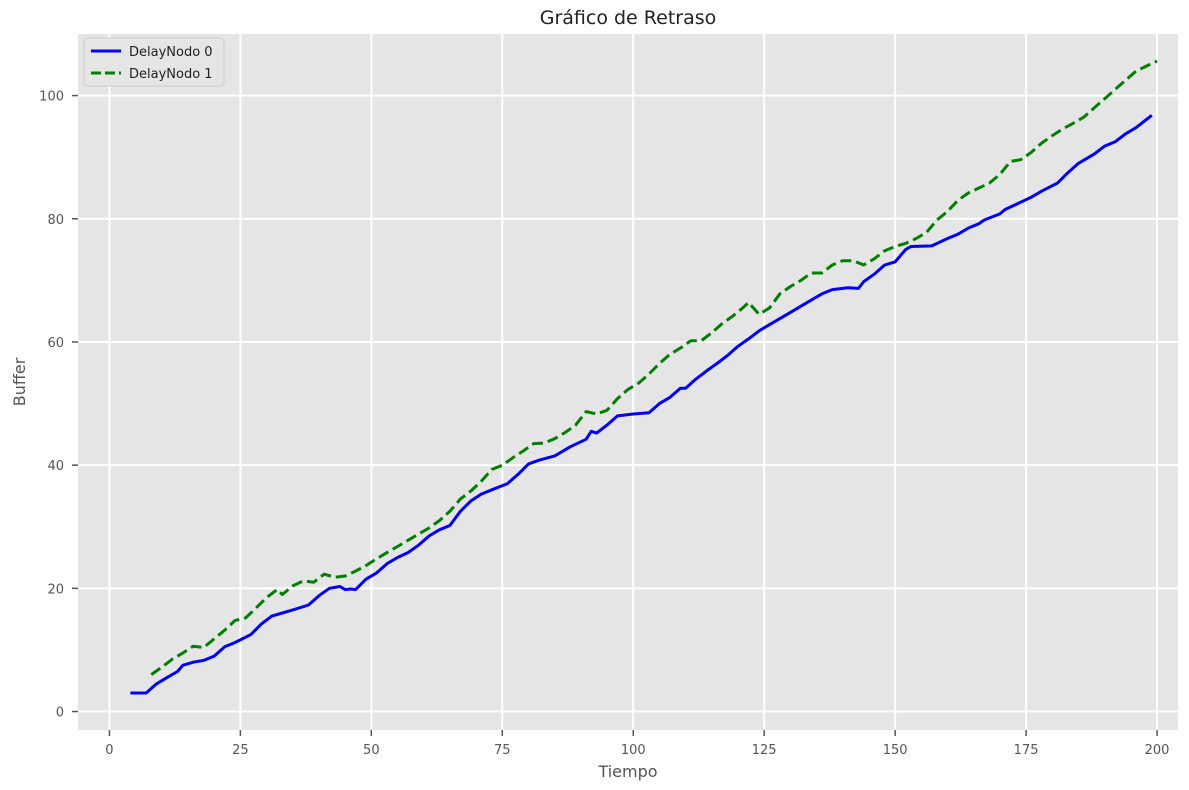 Image resolution: width=1189 pixels, height=790 pixels. I want to click on x-axis-label: Tiempo, so click(627, 771).